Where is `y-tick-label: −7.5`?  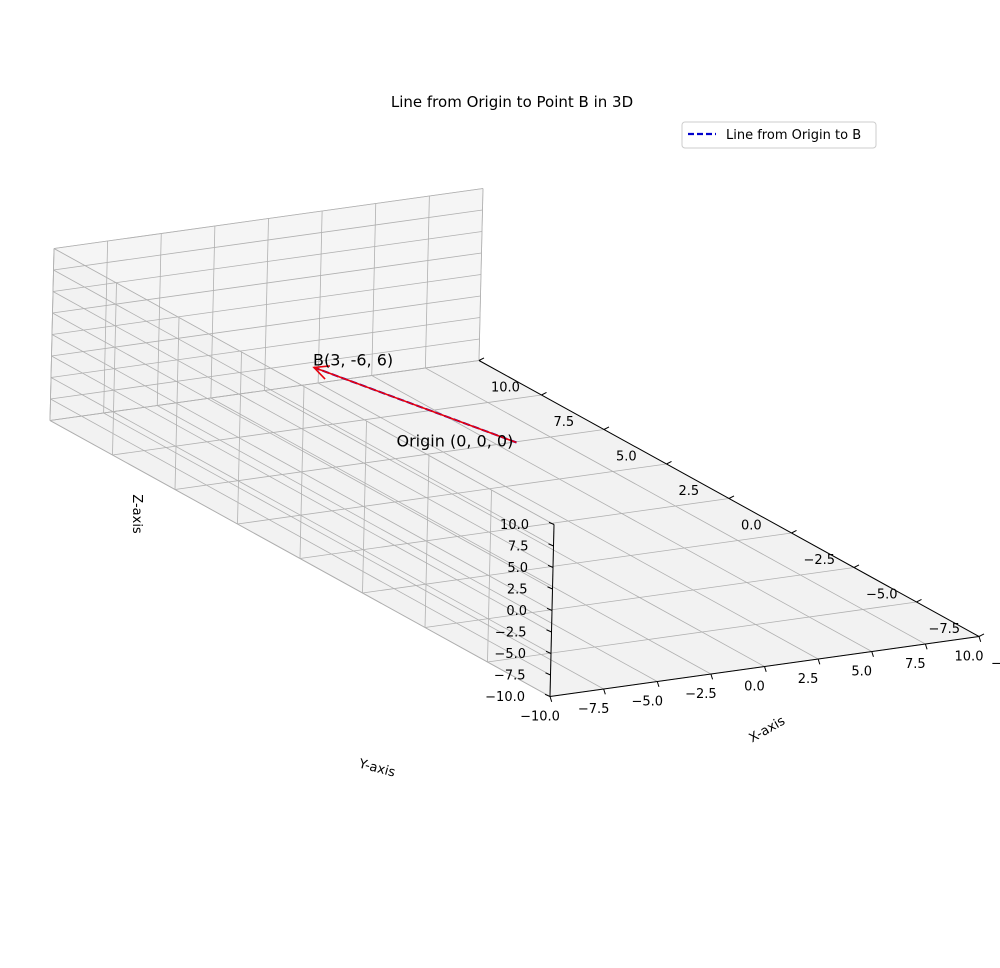
y-tick-label: −7.5 is located at coordinates (594, 709).